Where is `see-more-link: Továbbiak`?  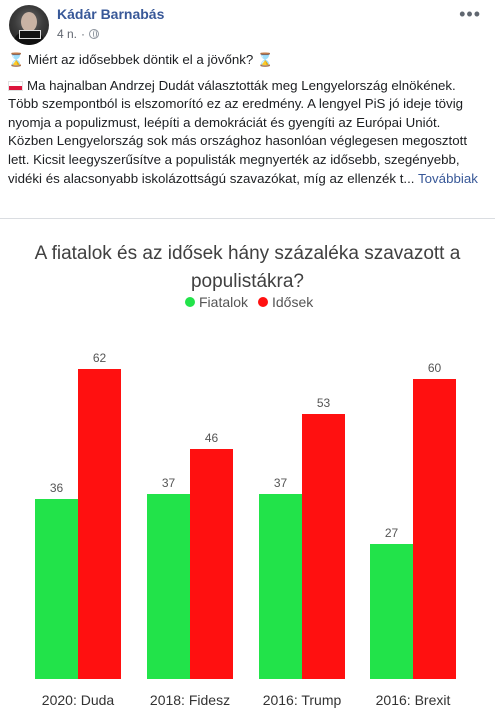
see-more-link: Továbbiak is located at coordinates (447, 178).